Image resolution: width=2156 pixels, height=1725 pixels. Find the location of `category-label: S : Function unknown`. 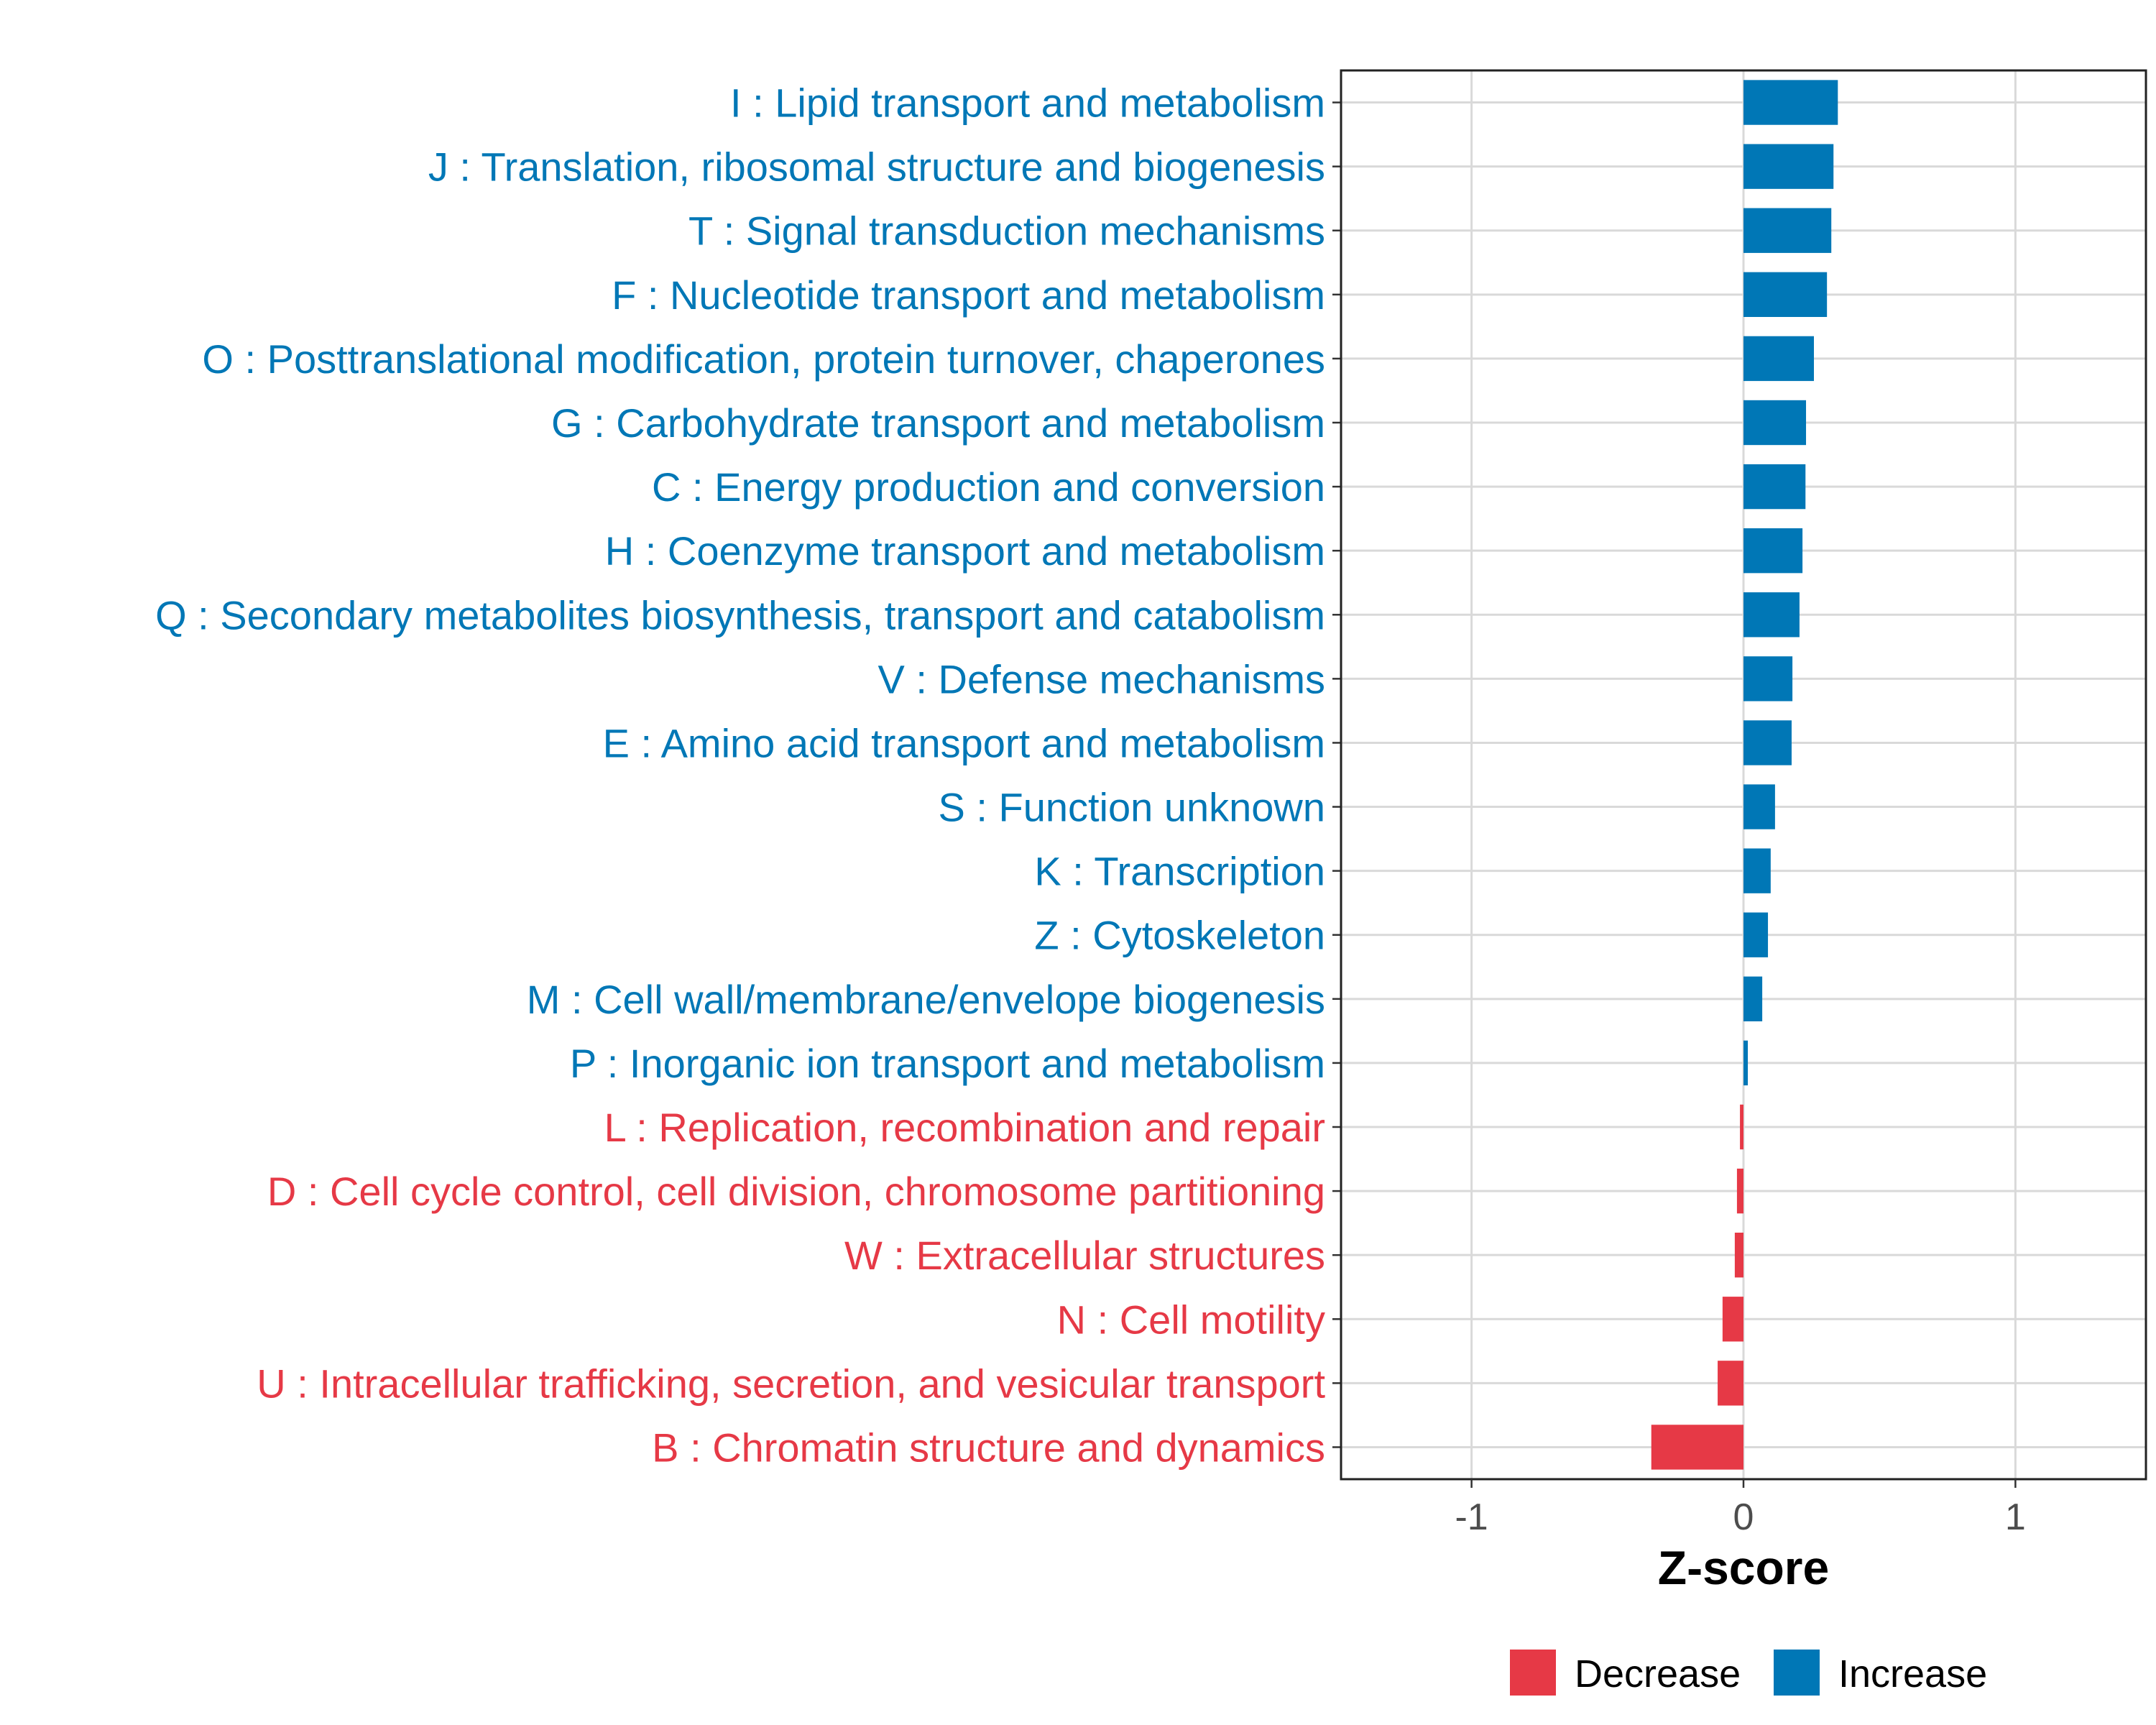

category-label: S : Function unknown is located at coordinates (1131, 807).